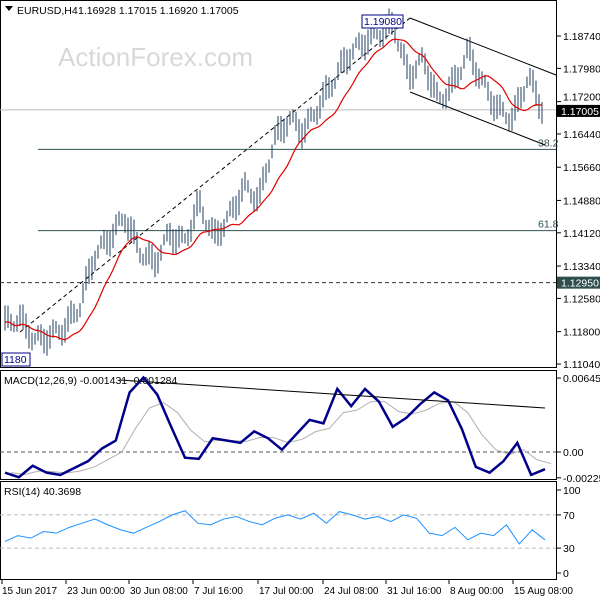 The image size is (600, 600). I want to click on rsi-y-tick-label: 70, so click(569, 516).